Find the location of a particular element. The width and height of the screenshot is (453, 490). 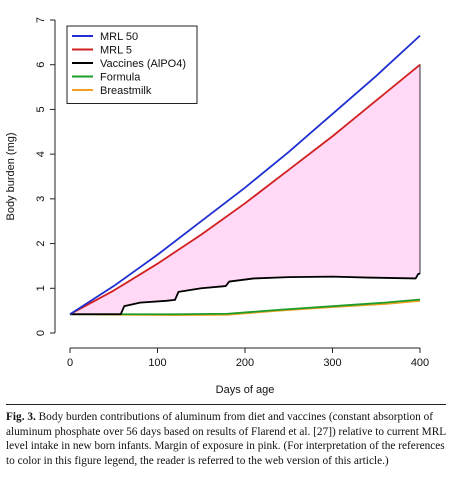

y-tick-label: 6 is located at coordinates (41, 65).